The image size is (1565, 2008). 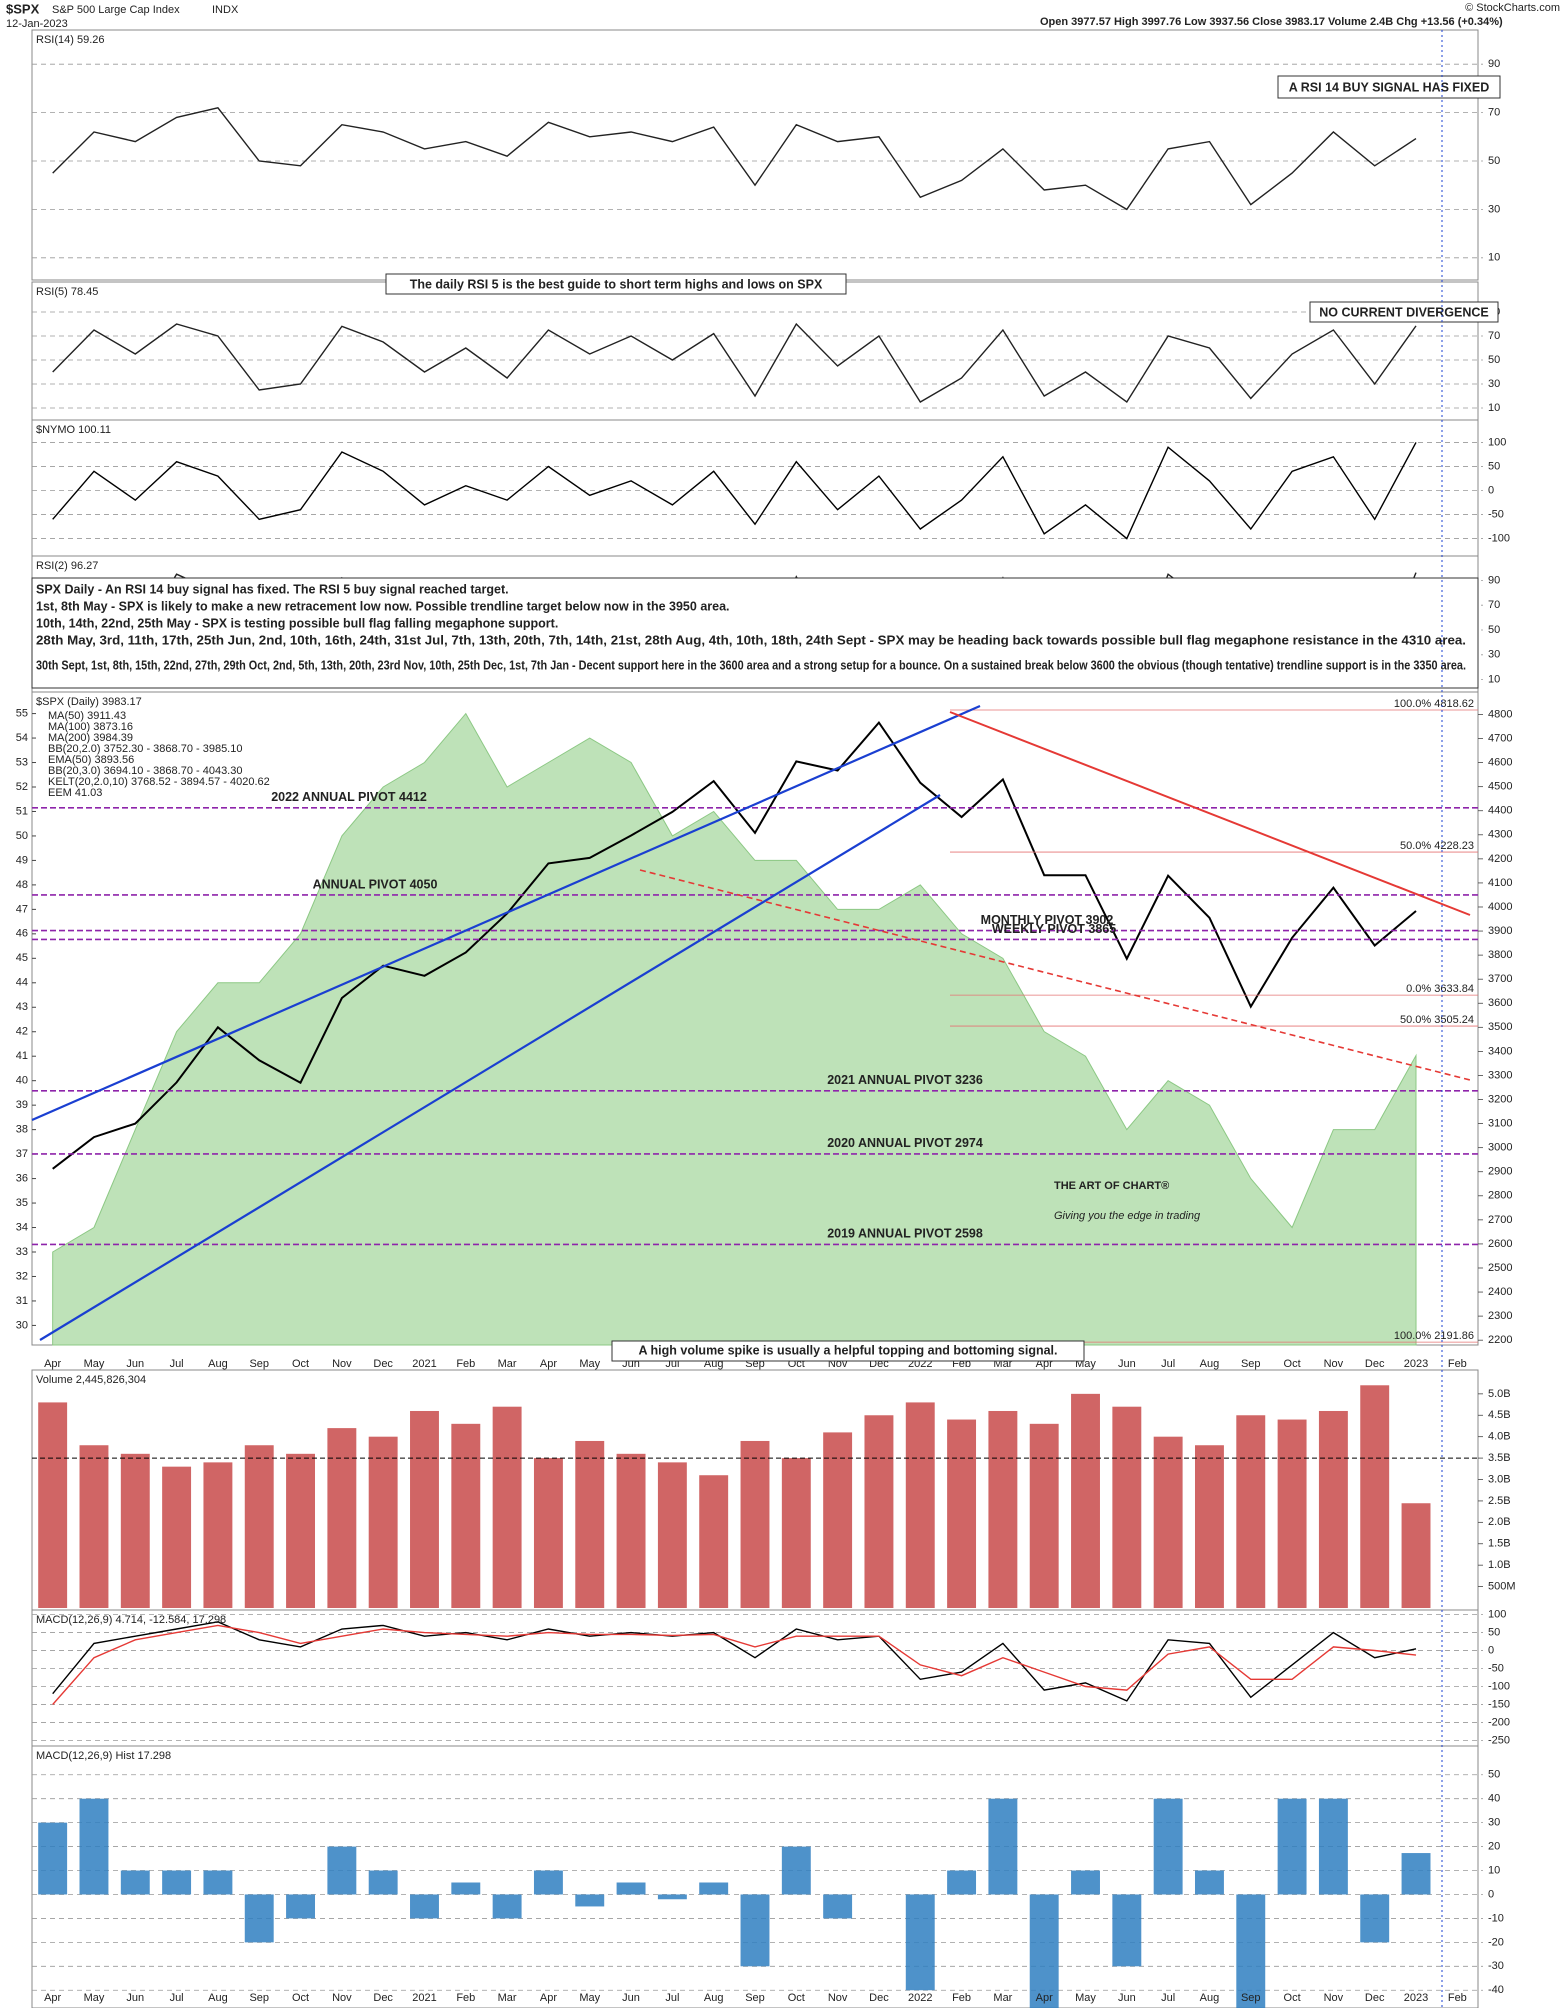 I want to click on pivot-label: ANNUAL PIVOT 4050, so click(x=375, y=884).